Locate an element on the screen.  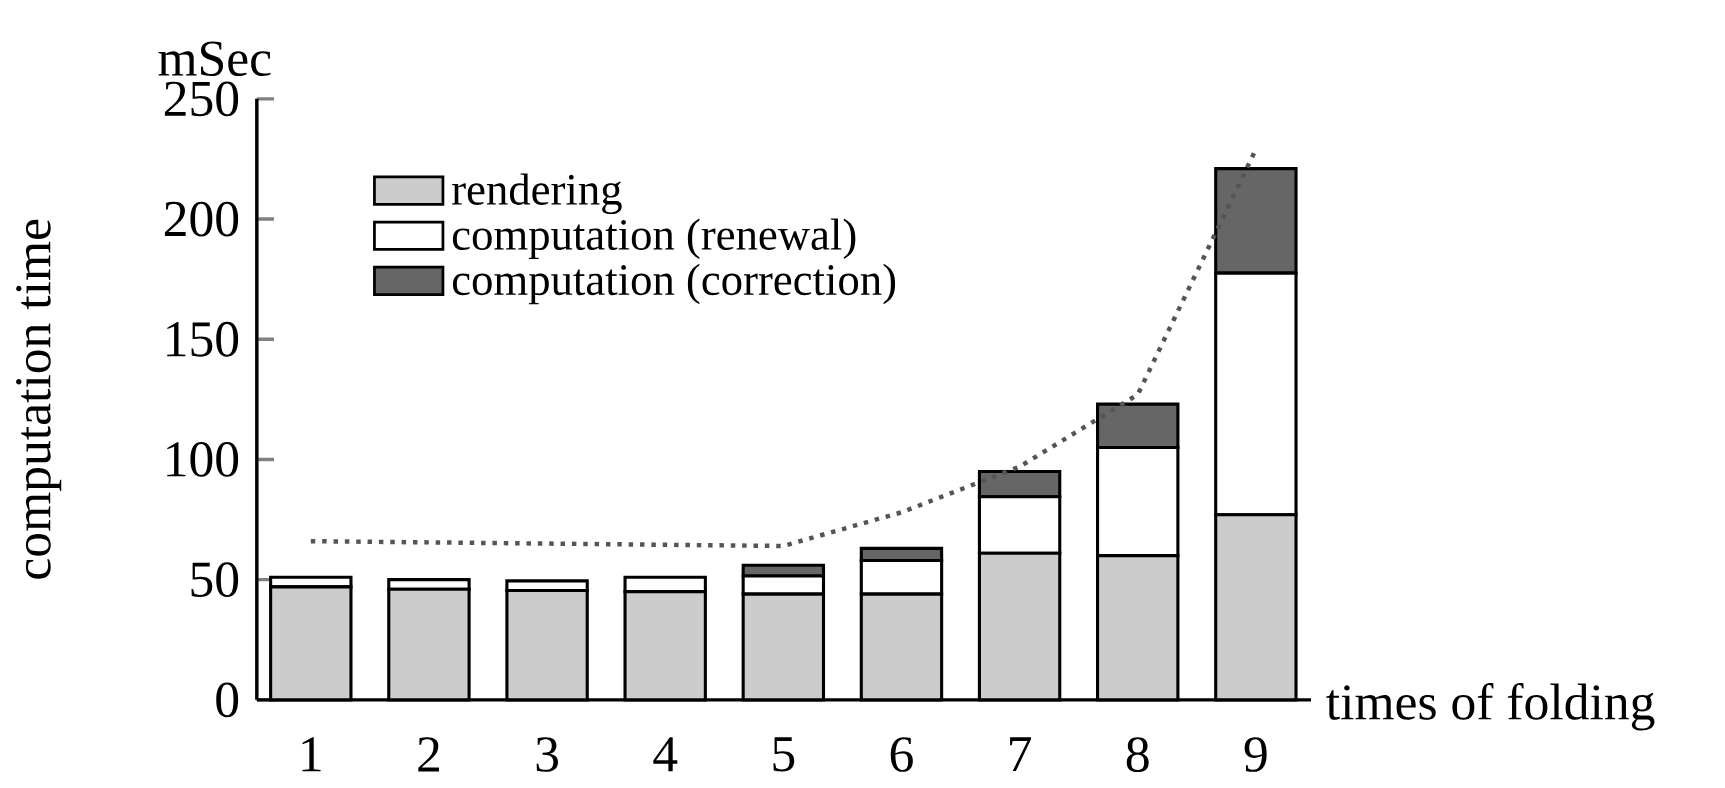
y-tick-label: 0 is located at coordinates (227, 700).